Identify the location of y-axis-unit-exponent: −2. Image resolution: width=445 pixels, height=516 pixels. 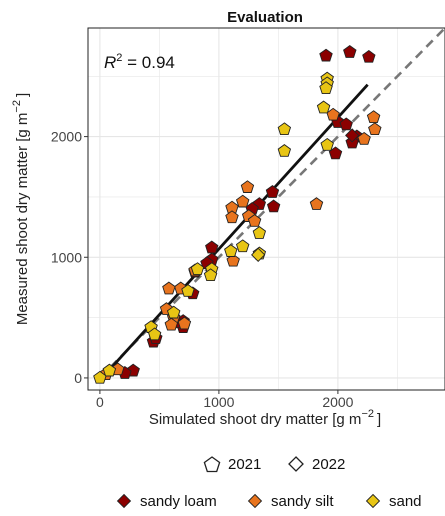
(17, 106).